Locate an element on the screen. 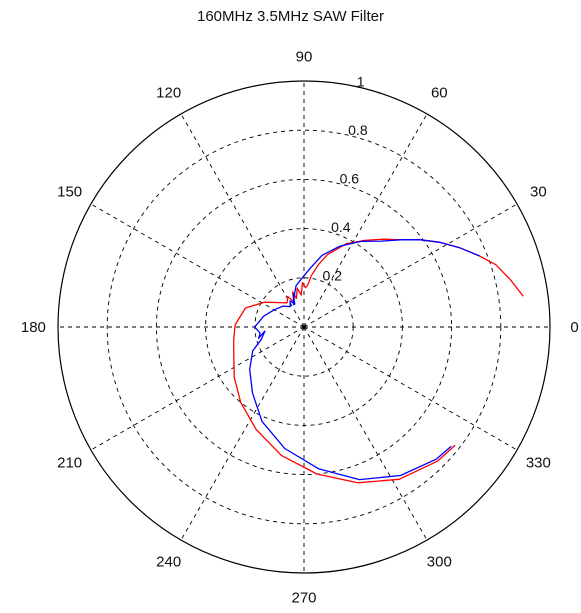 The image size is (581, 613). radial-tick-label: 0.2 is located at coordinates (333, 276).